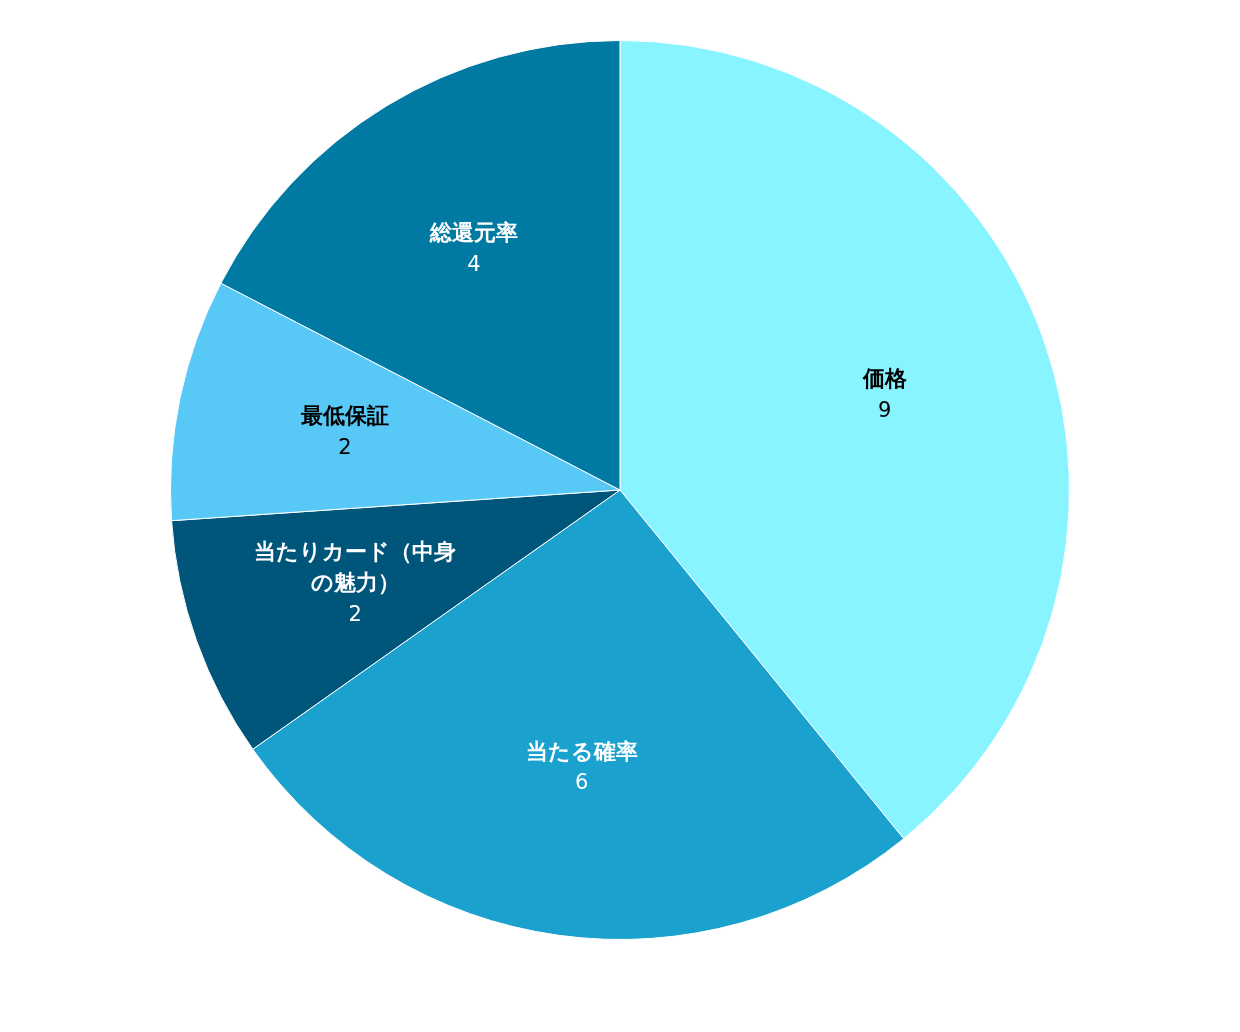  Describe the element at coordinates (581, 751) in the screenshot. I see `slice-label: 当たる確率` at that location.